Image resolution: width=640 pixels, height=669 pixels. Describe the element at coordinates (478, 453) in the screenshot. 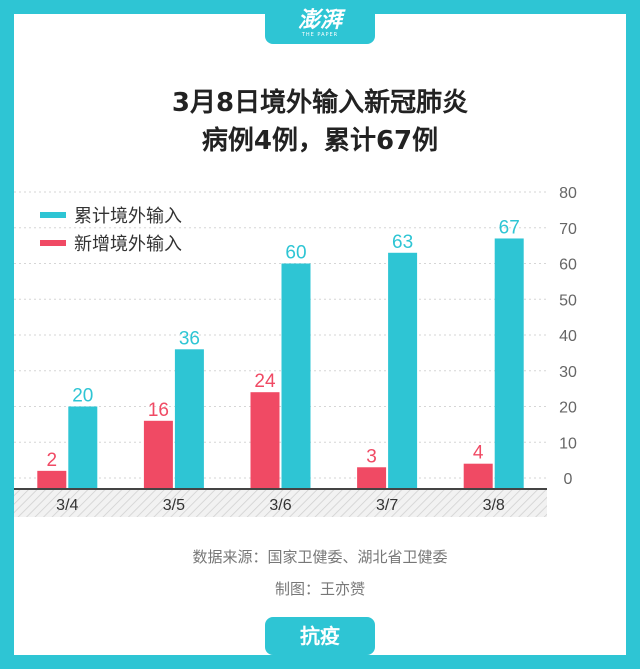

I see `data-label-new: 4` at that location.